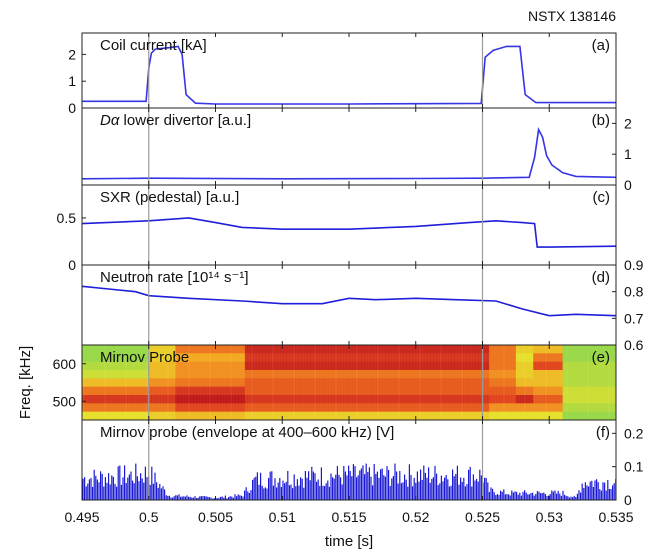 The image size is (663, 553). I want to click on y-axis-label: Freq. [kHz], so click(25, 382).